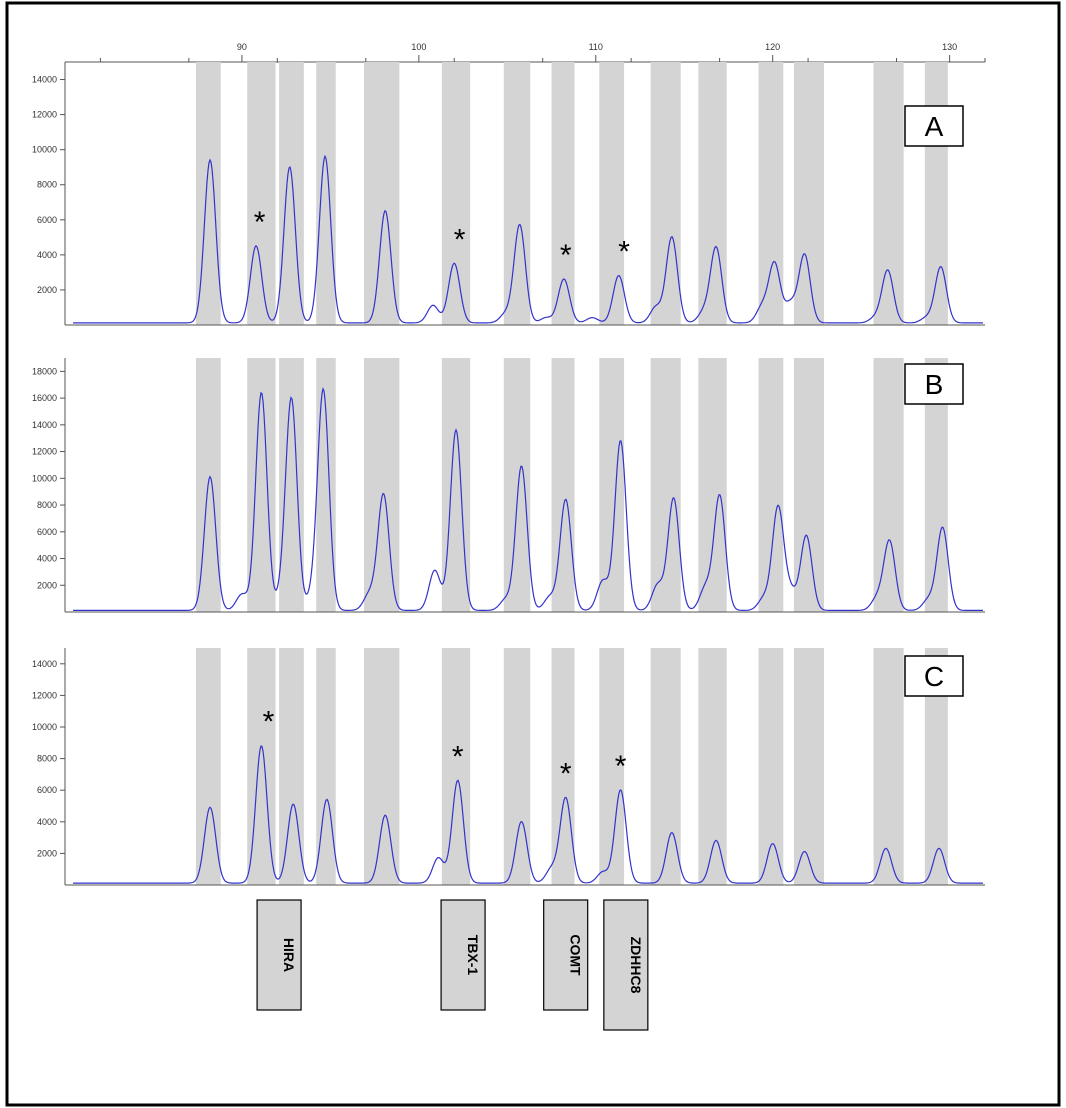 Image resolution: width=1066 pixels, height=1108 pixels. I want to click on gene-label-text: HIRA, so click(289, 955).